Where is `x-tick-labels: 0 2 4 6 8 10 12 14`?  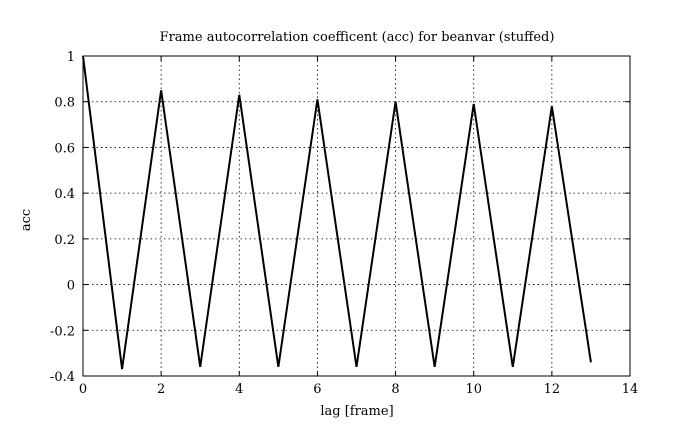 x-tick-labels: 0 2 4 6 8 10 12 14 is located at coordinates (358, 389).